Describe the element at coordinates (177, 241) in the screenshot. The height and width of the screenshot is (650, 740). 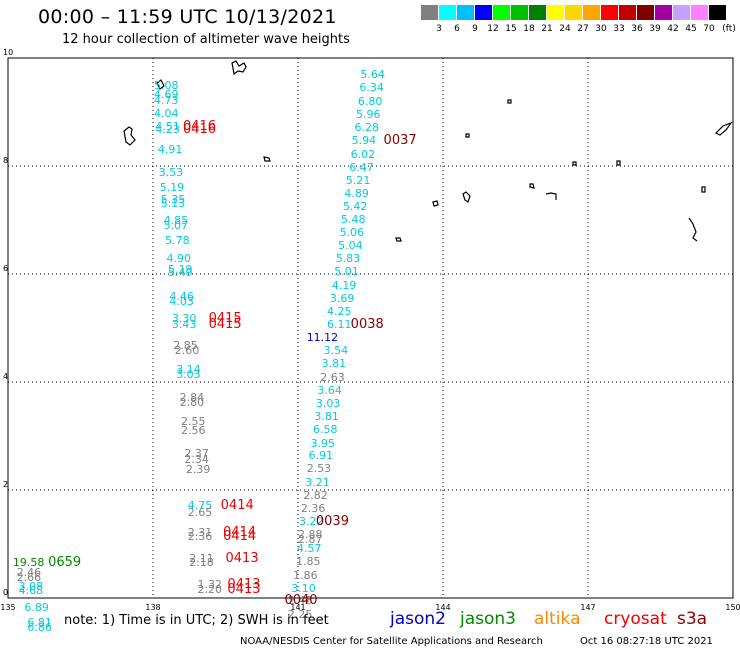
I see `wave-height-label: 5.78` at that location.